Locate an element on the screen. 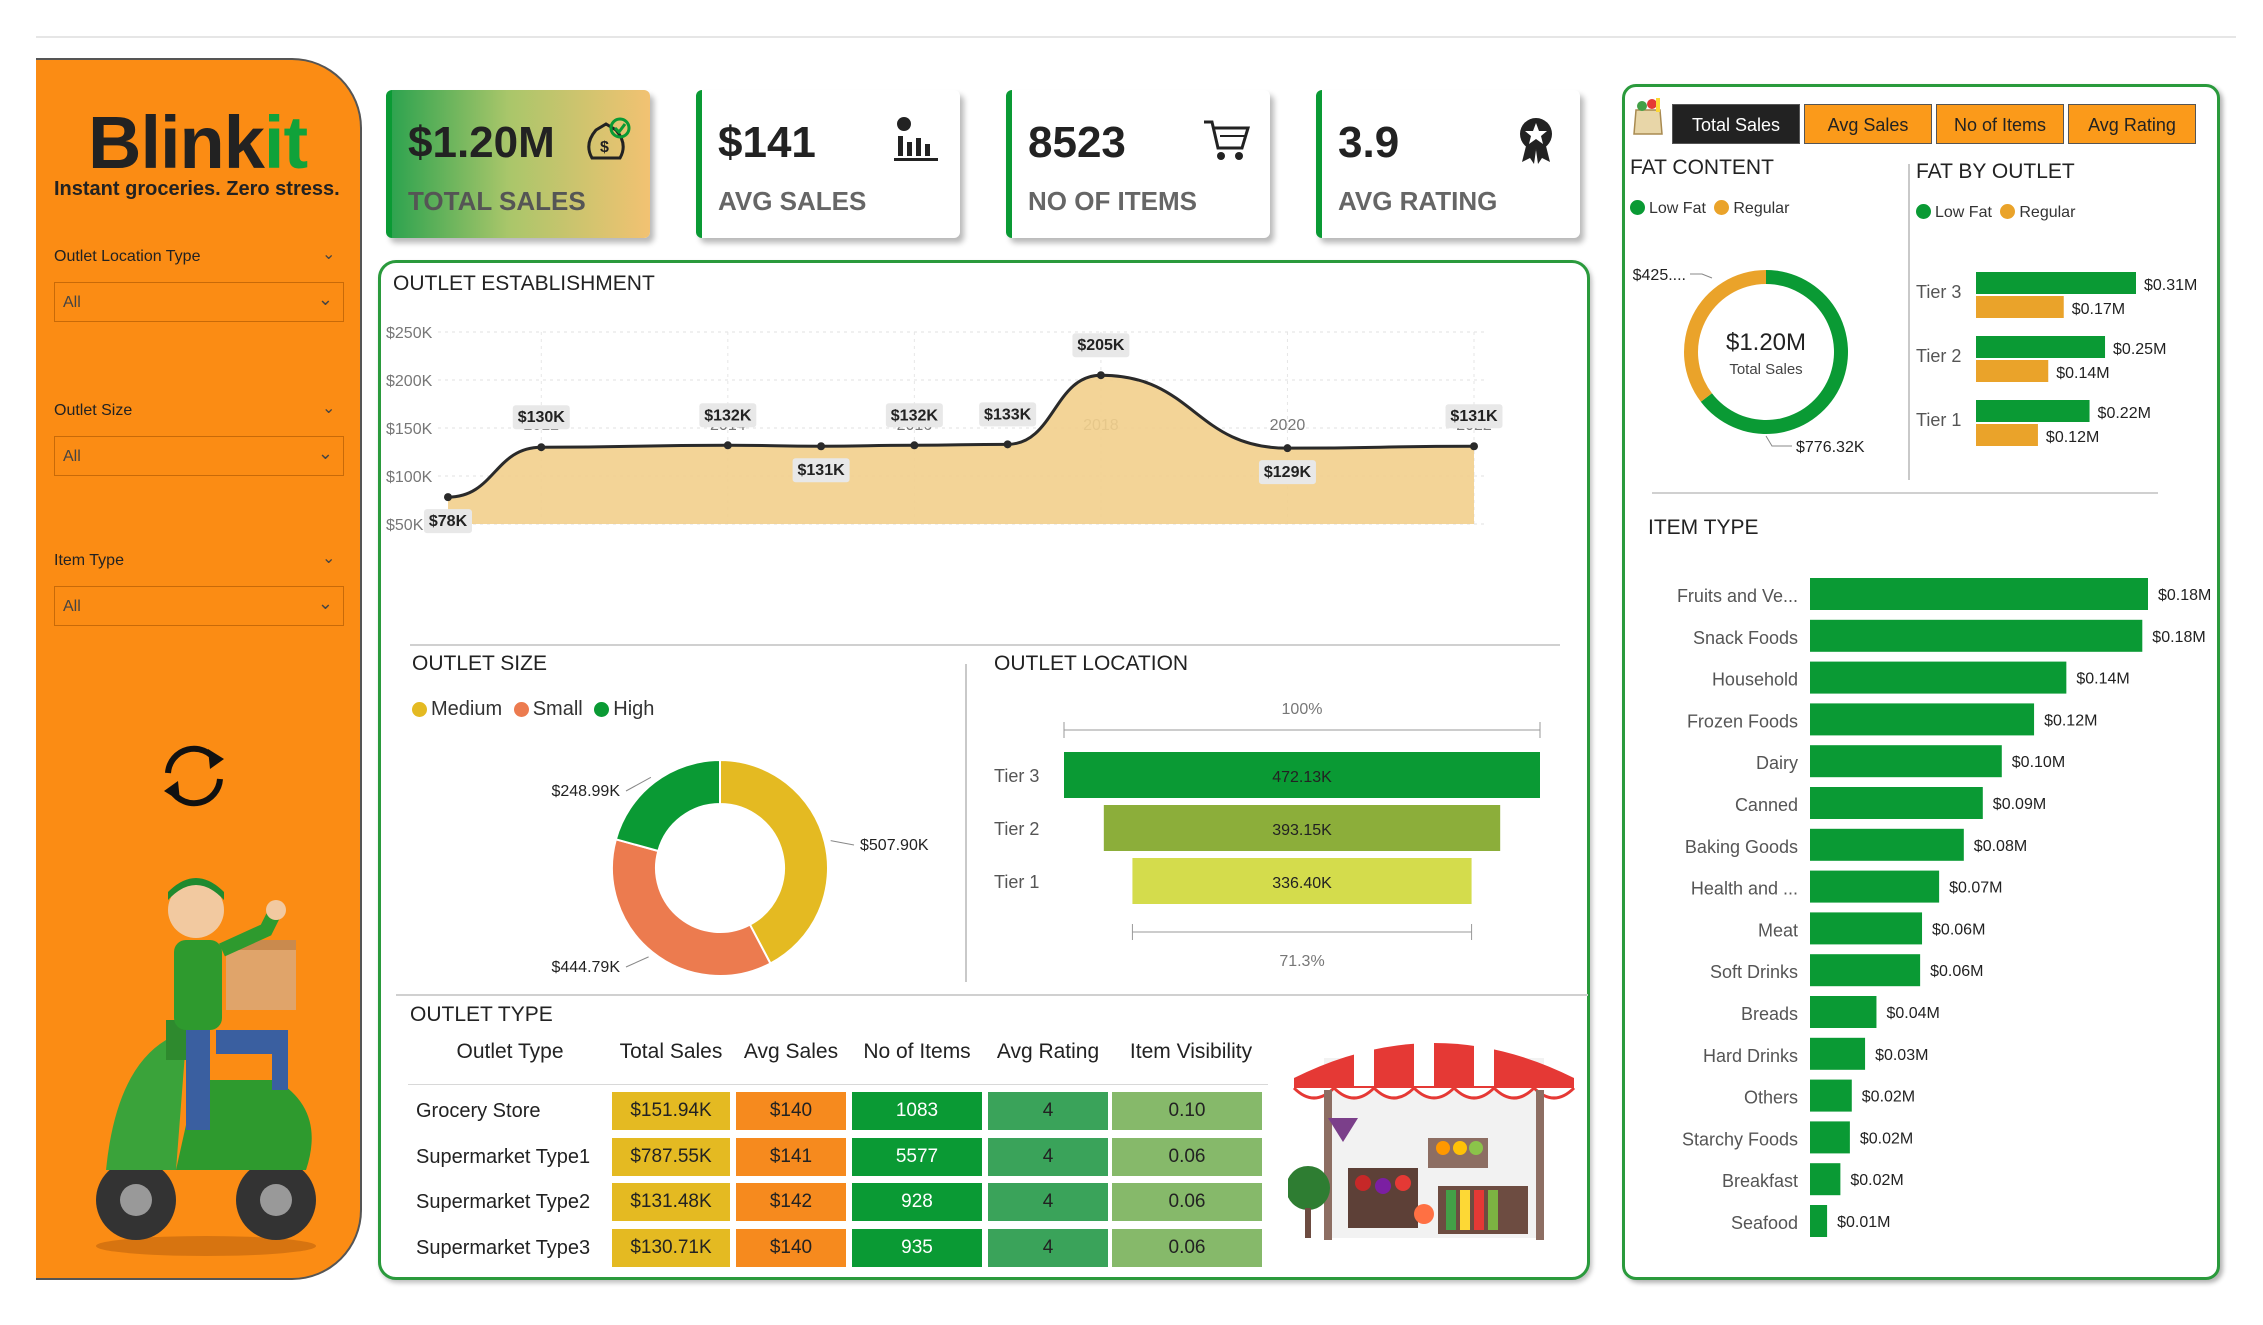 This screenshot has height=1325, width=2263. y-tick-label: $100K is located at coordinates (409, 477).